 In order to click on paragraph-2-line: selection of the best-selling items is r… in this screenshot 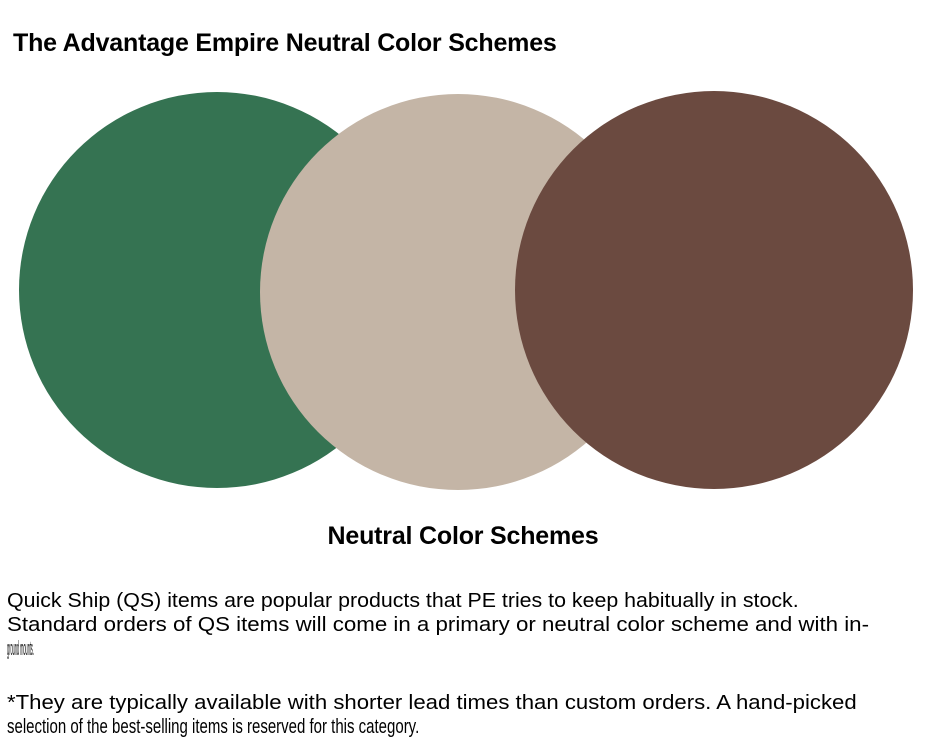, I will do `click(213, 727)`.